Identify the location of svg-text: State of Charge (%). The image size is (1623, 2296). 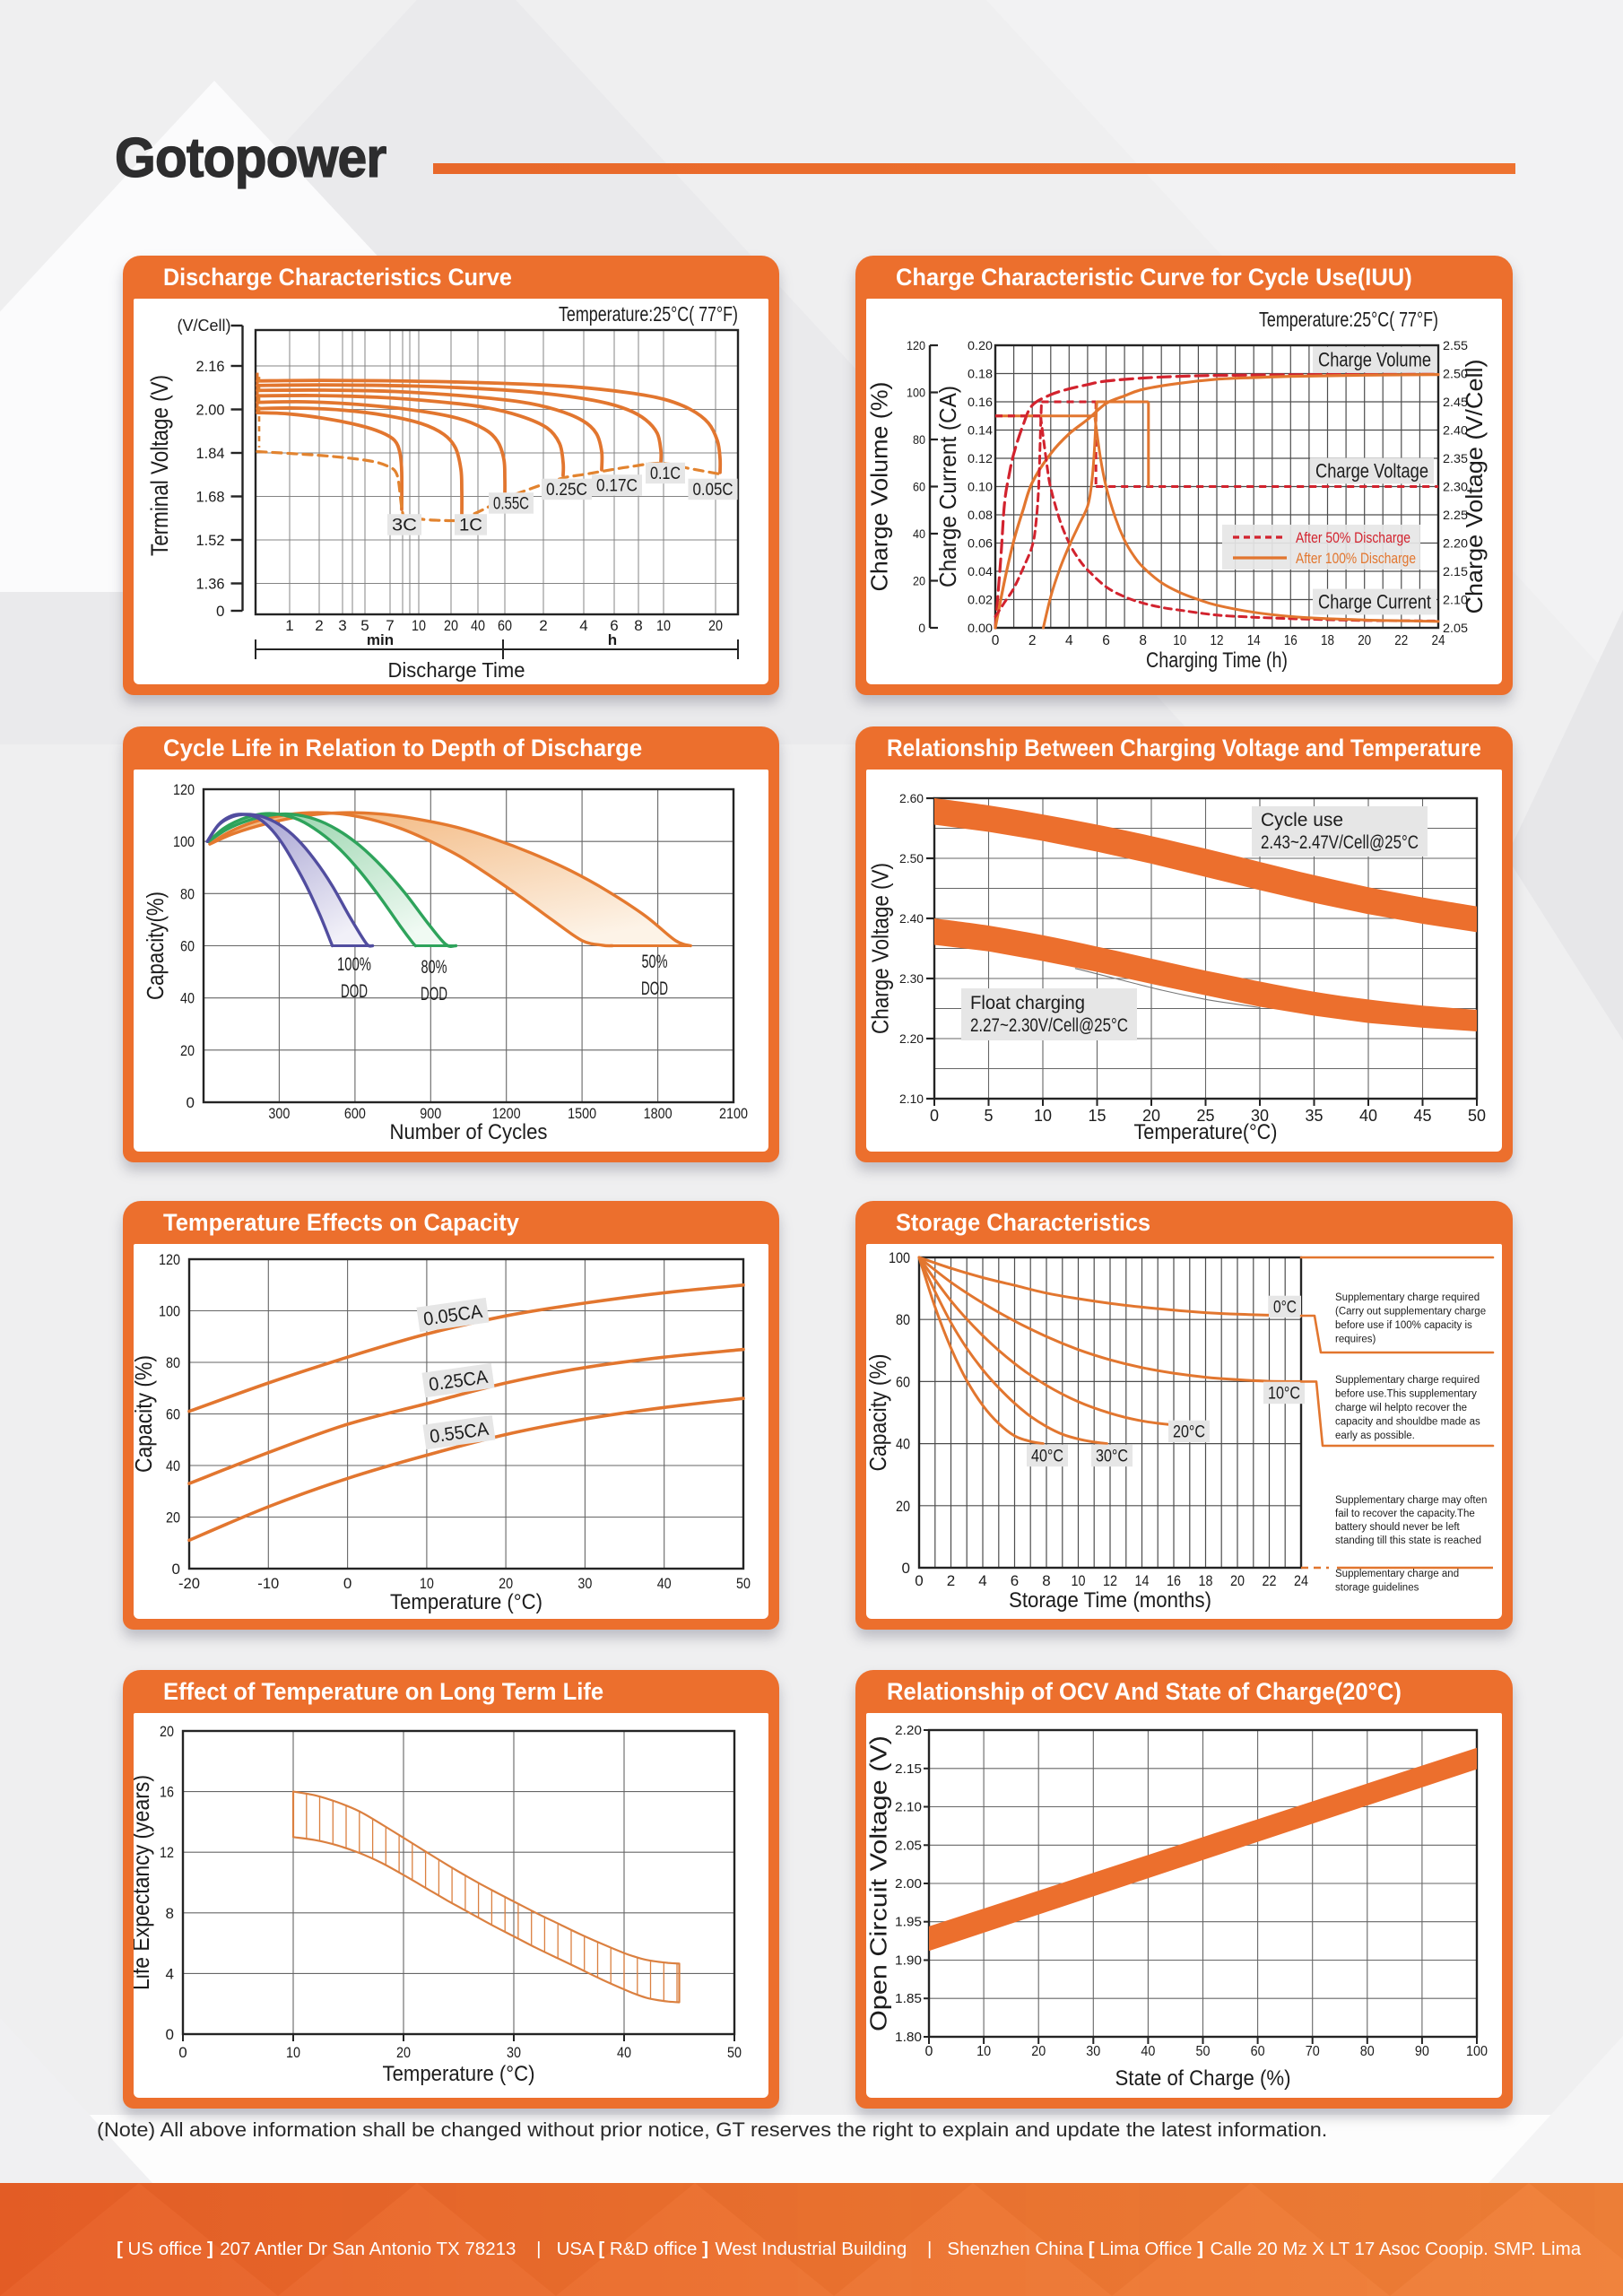
(1203, 2078).